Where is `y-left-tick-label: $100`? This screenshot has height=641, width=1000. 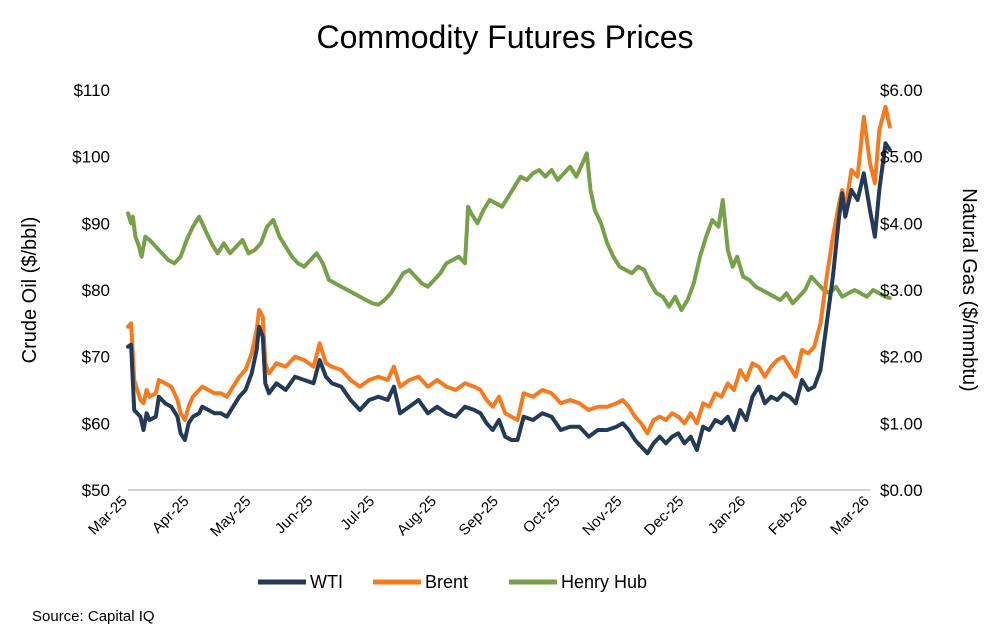
y-left-tick-label: $100 is located at coordinates (91, 157).